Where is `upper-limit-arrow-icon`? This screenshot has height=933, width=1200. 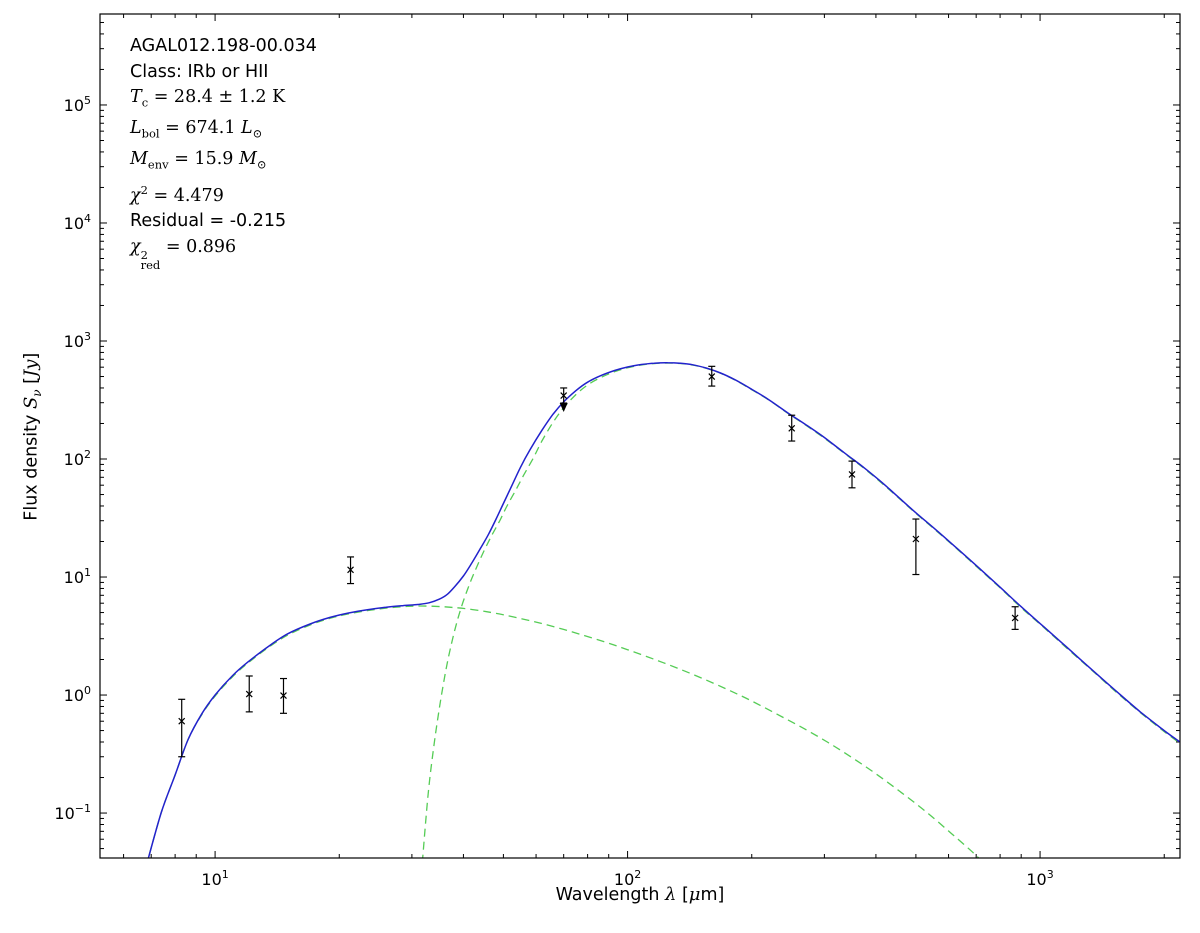 upper-limit-arrow-icon is located at coordinates (563, 408).